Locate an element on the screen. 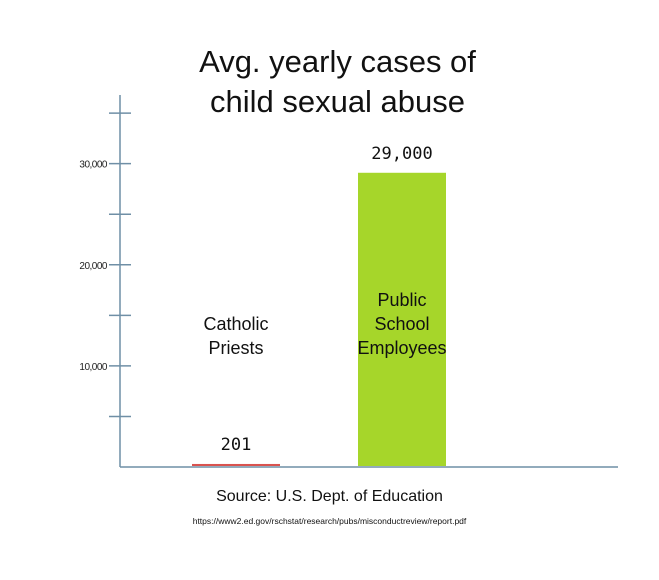 The image size is (659, 580). y-tick-label: 20,000 is located at coordinates (93, 266).